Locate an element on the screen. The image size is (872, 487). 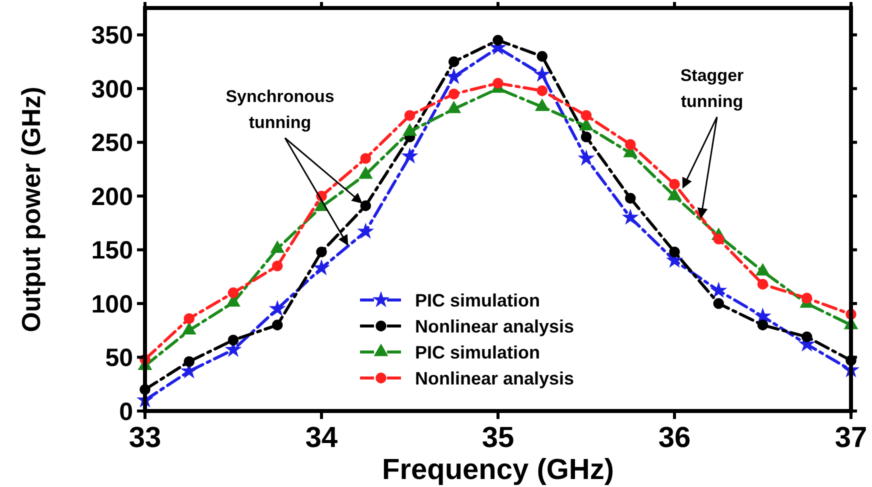
y-tick-label: 100 is located at coordinates (112, 304).